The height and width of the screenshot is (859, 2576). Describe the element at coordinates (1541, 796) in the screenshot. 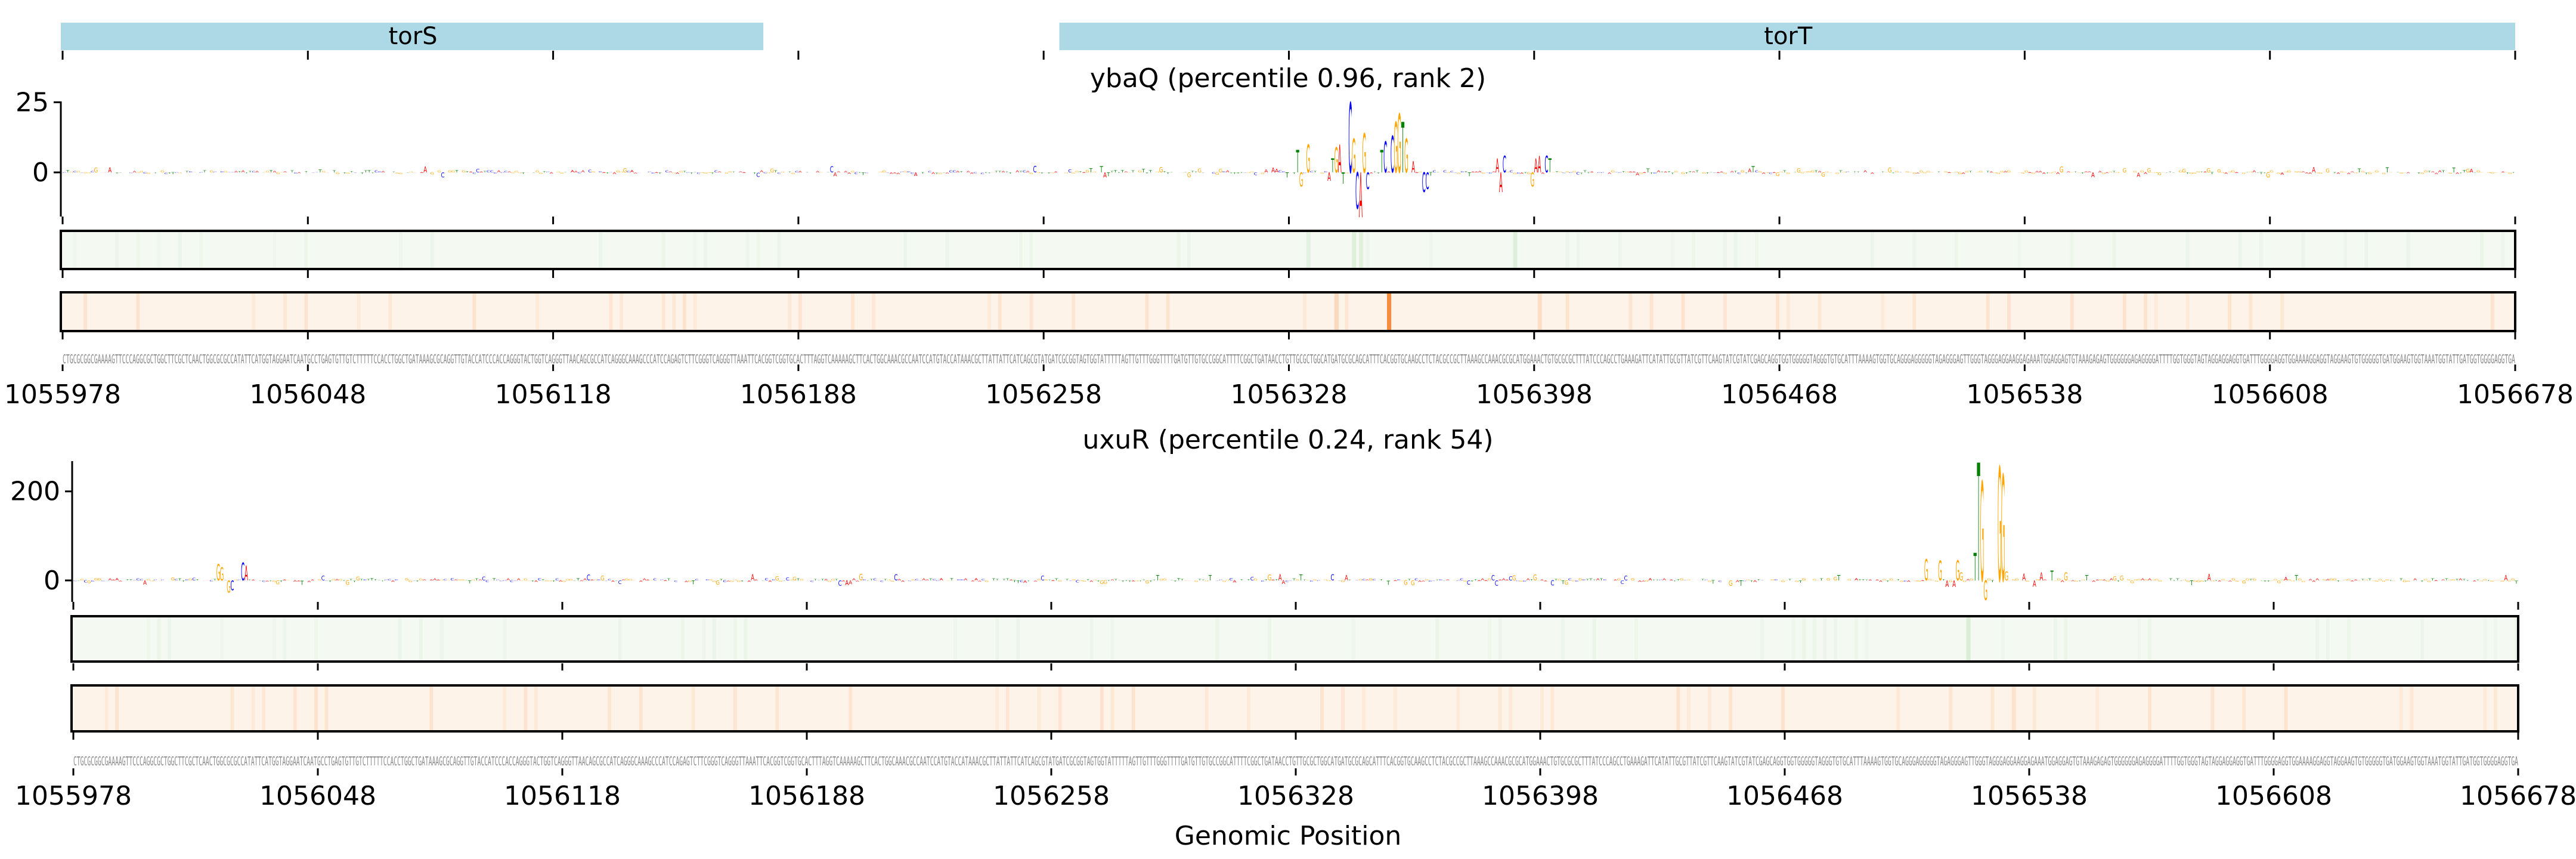

I see `x-tick-label: 1056398` at that location.